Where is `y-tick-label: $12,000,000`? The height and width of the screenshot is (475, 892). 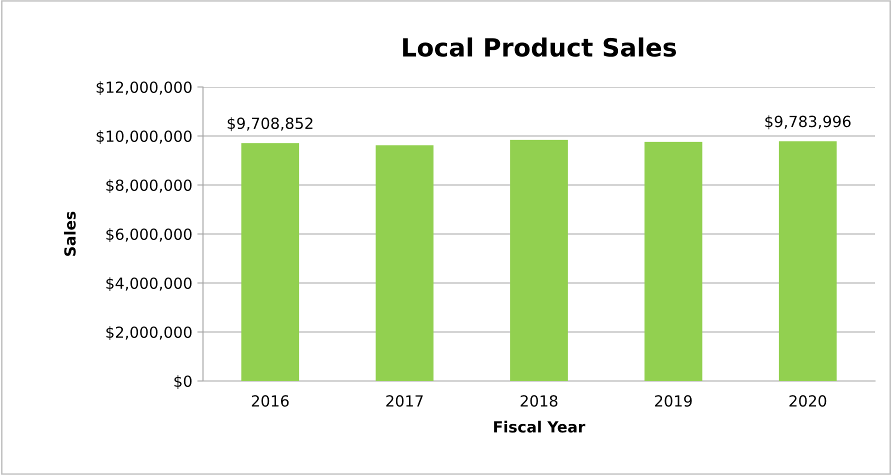
y-tick-label: $12,000,000 is located at coordinates (144, 88).